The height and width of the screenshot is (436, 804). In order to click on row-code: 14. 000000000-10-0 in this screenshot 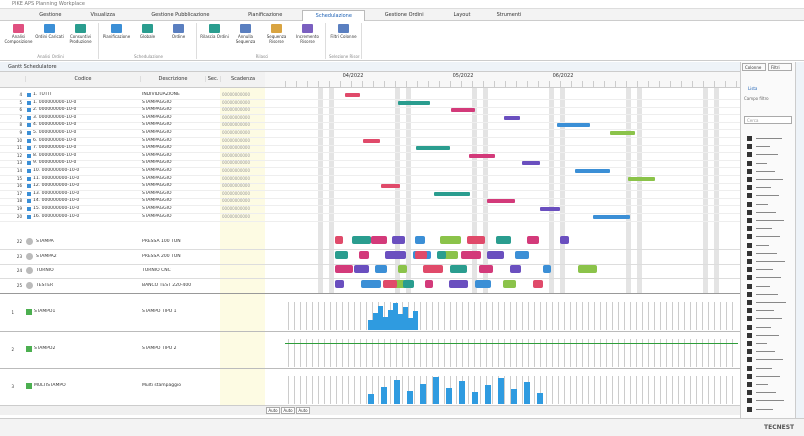, I will do `click(56, 201)`.